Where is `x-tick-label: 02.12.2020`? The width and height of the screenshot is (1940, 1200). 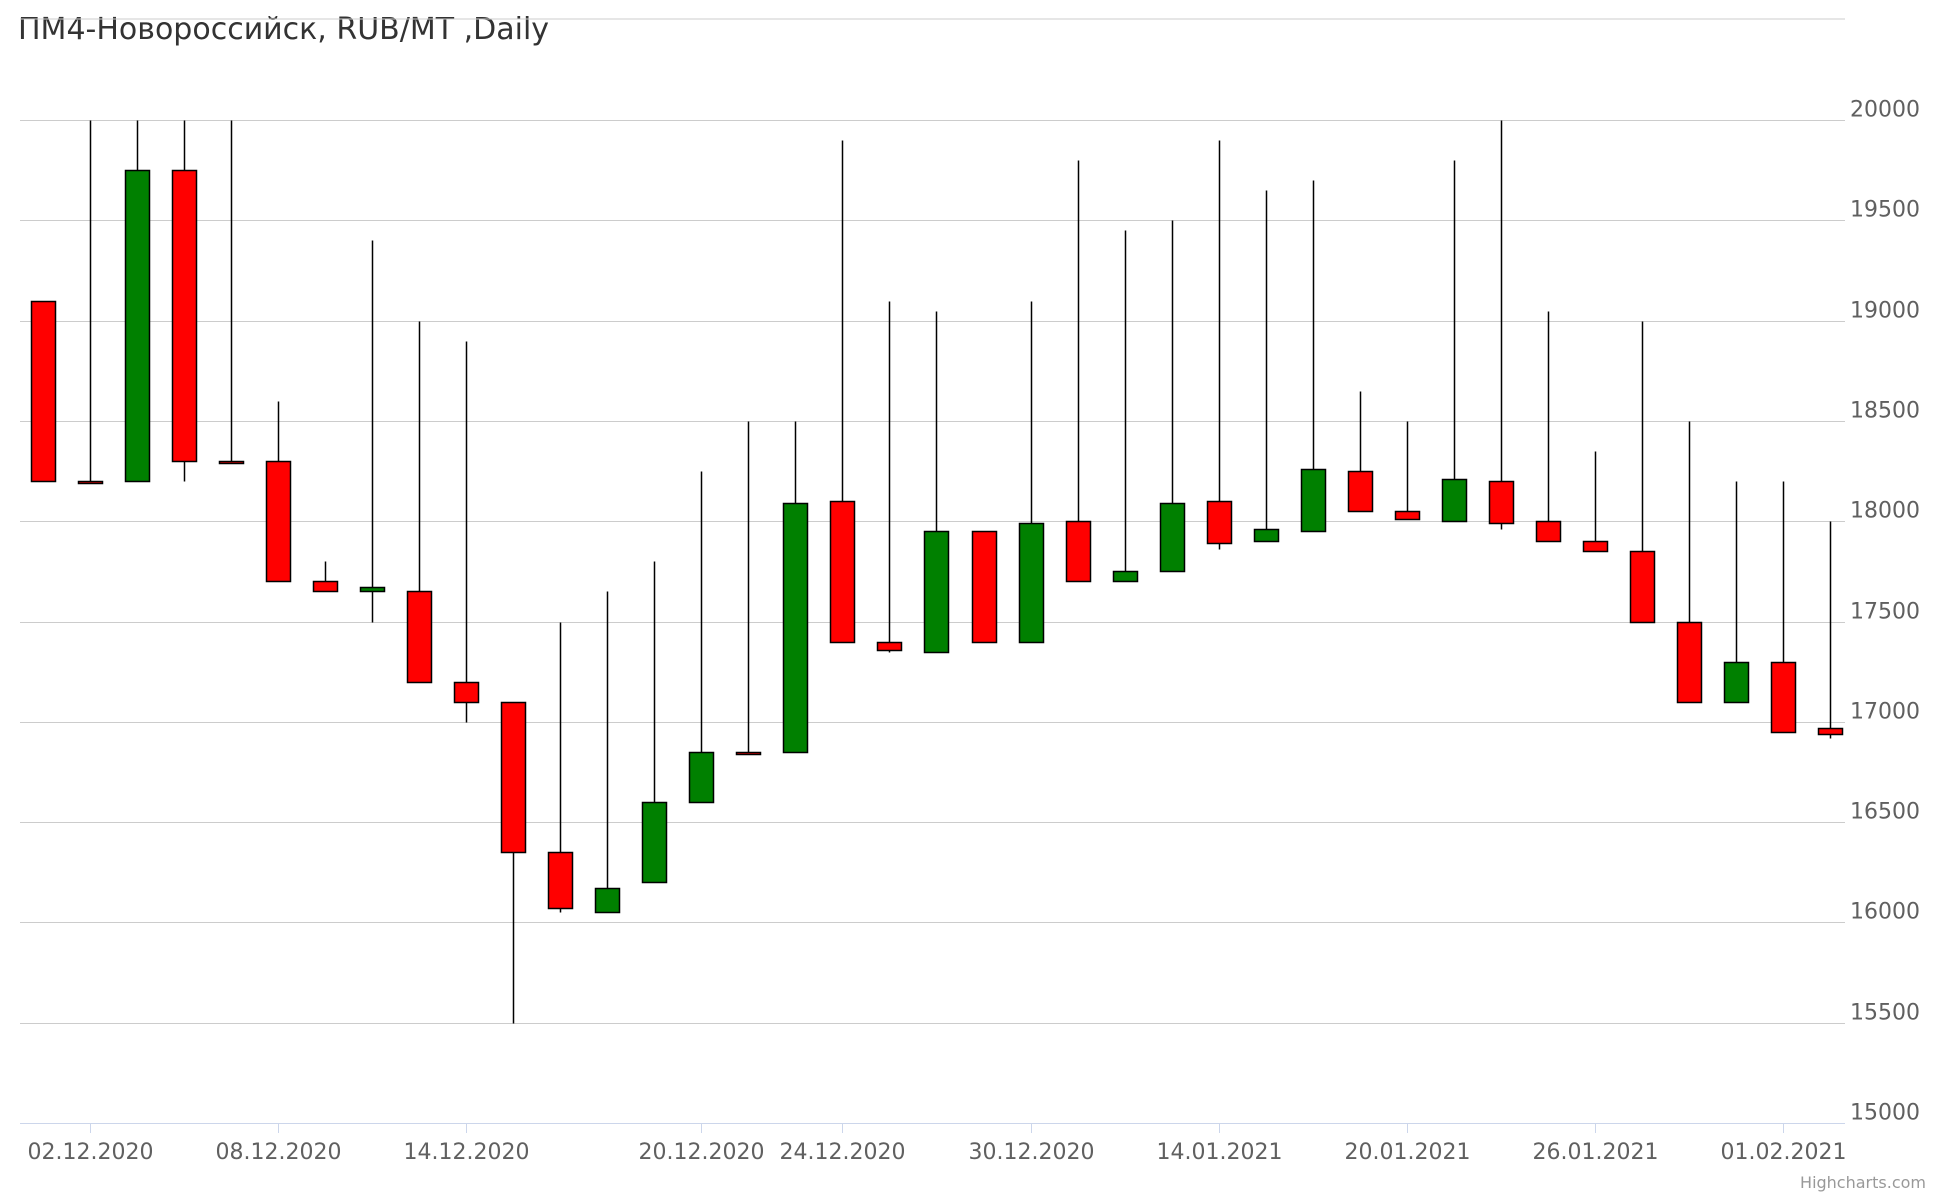
x-tick-label: 02.12.2020 is located at coordinates (91, 1152).